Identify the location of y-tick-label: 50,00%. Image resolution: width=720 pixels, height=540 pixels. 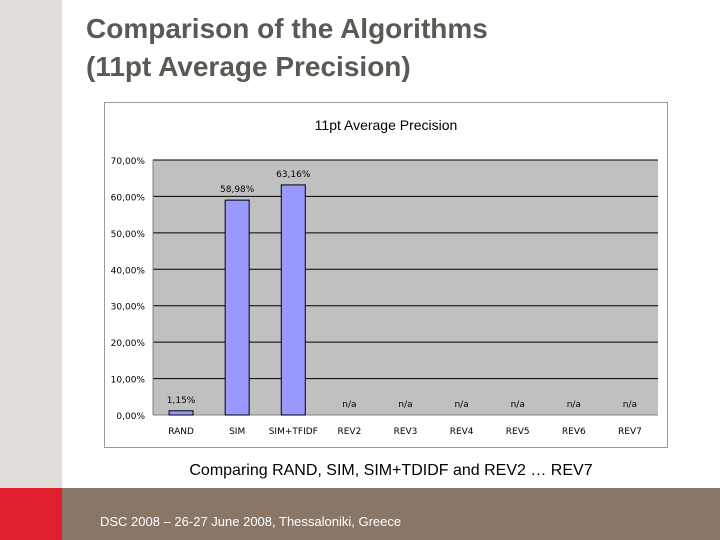
(128, 235).